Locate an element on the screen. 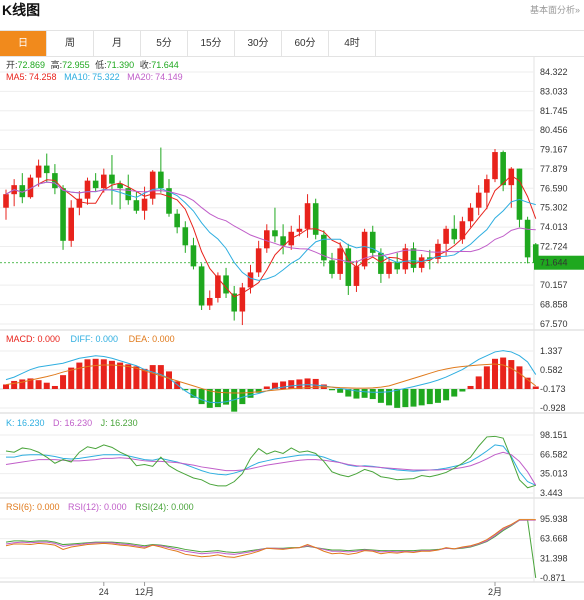  tab-2: 月 is located at coordinates (117, 43).